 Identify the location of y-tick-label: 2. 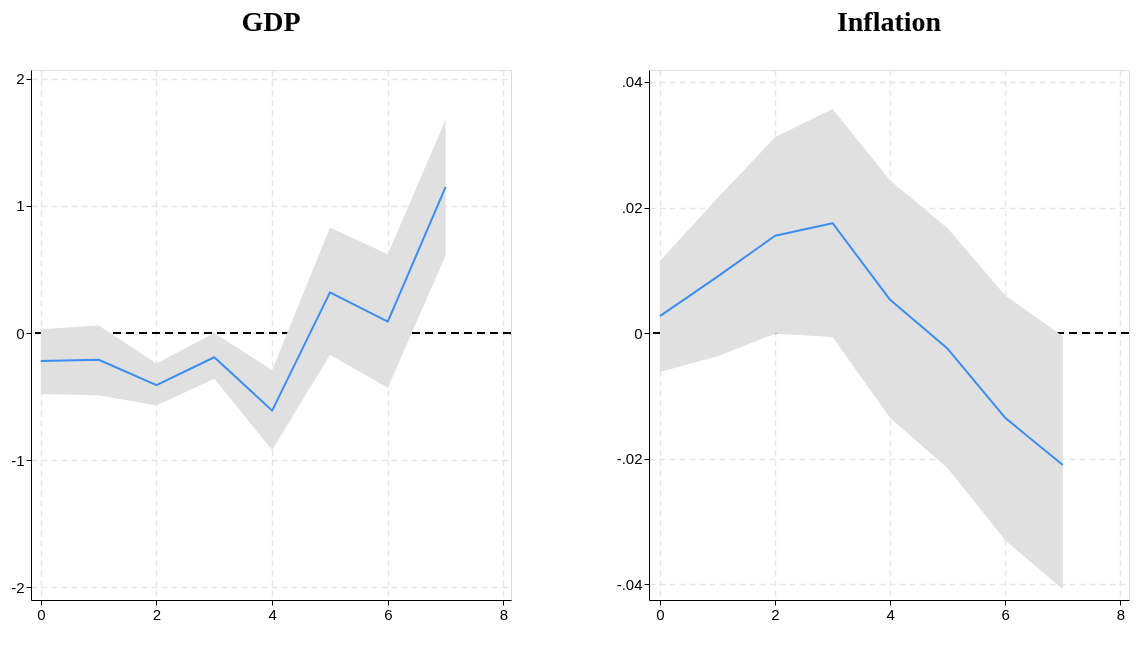
(20, 79).